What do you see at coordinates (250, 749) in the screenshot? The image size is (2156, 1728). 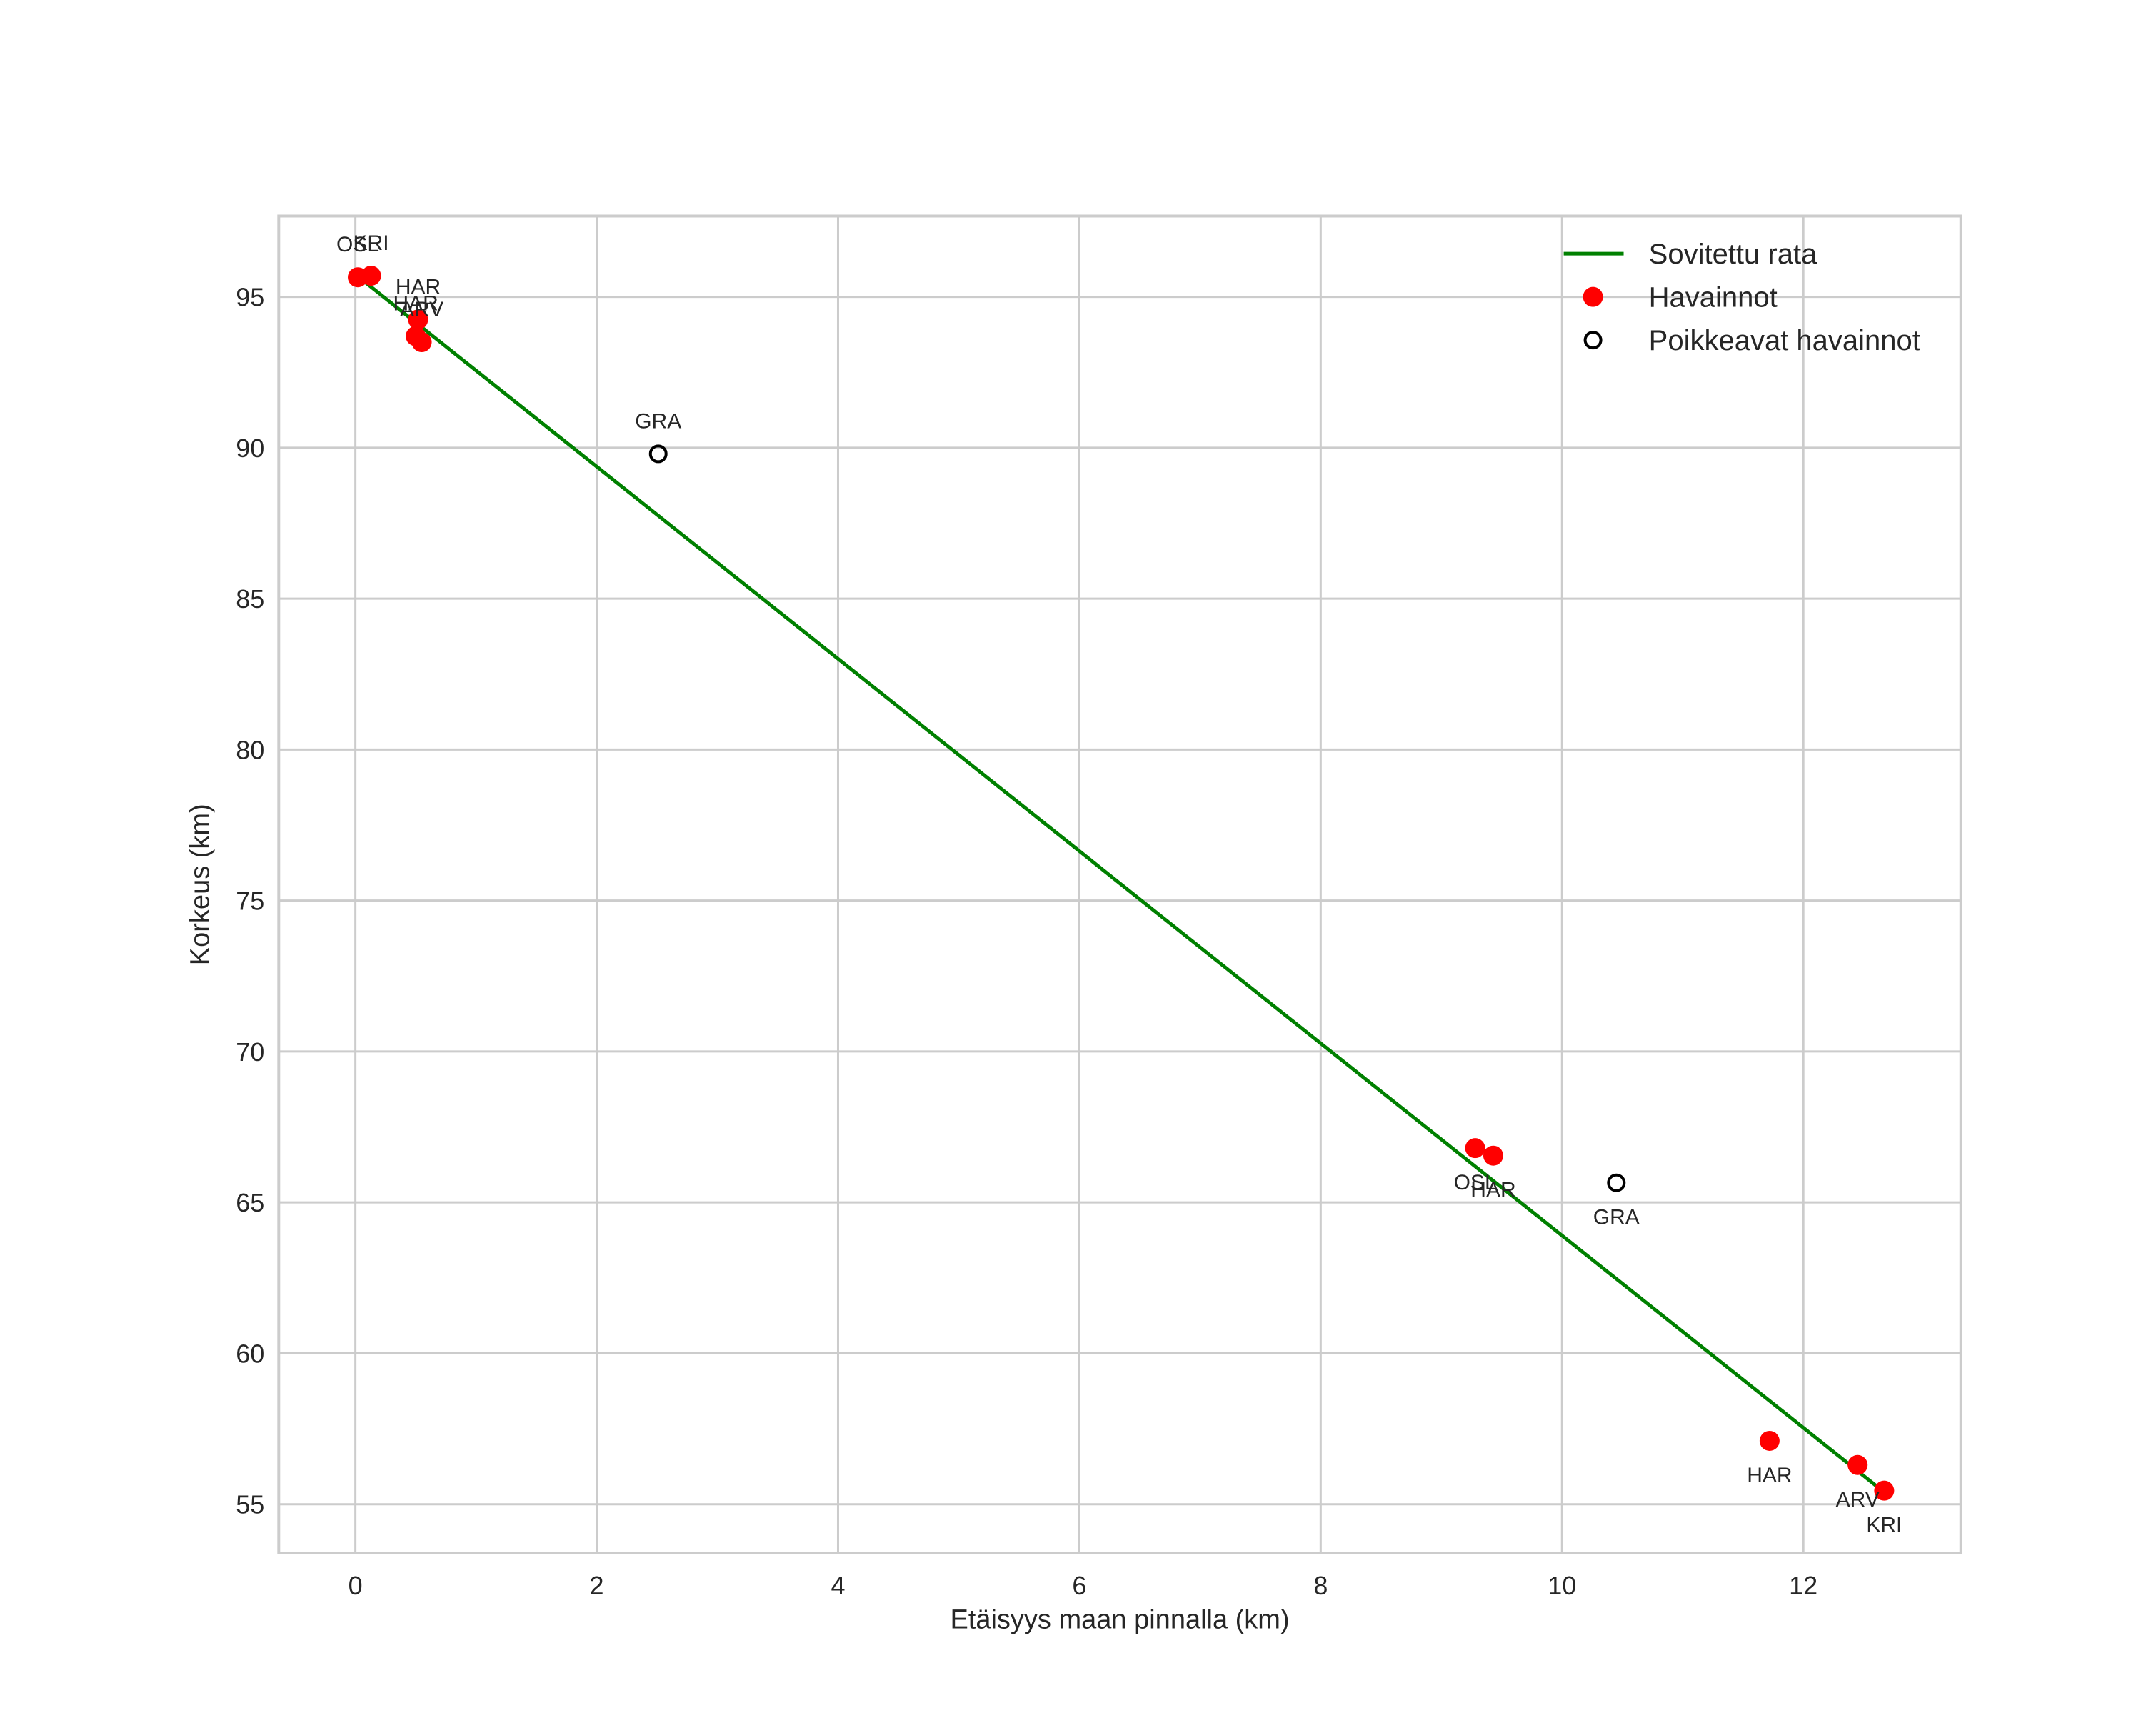 I see `y-tick-label: 80` at bounding box center [250, 749].